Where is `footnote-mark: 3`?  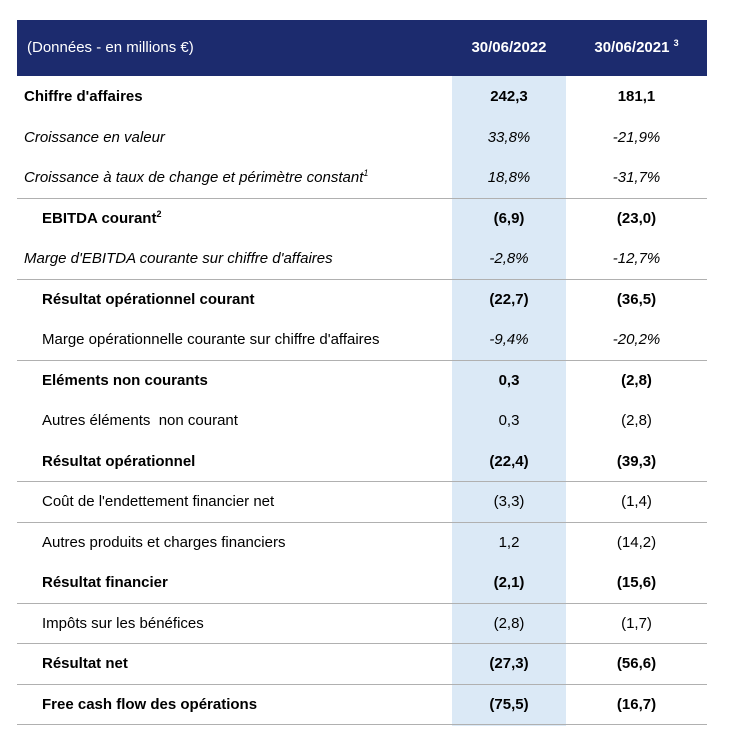
footnote-mark: 3 is located at coordinates (676, 43).